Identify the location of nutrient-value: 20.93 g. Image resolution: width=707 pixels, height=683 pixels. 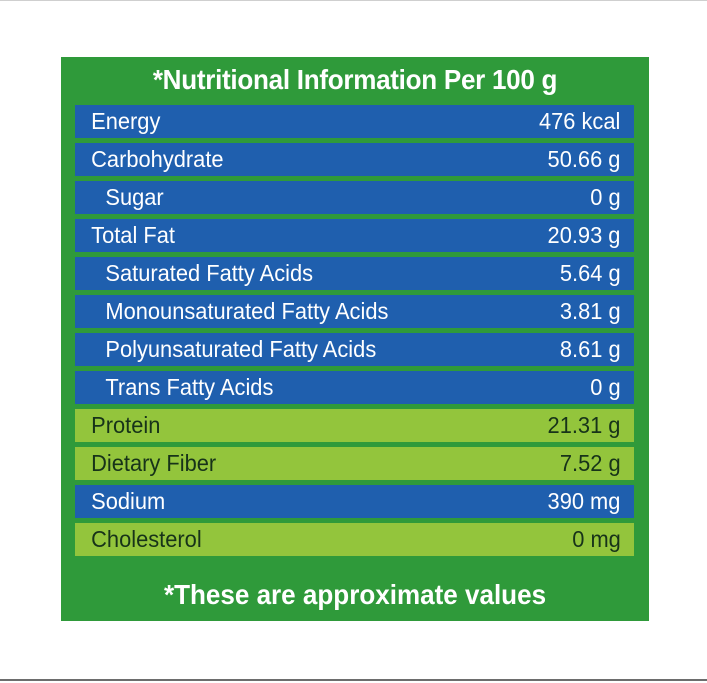
(584, 235).